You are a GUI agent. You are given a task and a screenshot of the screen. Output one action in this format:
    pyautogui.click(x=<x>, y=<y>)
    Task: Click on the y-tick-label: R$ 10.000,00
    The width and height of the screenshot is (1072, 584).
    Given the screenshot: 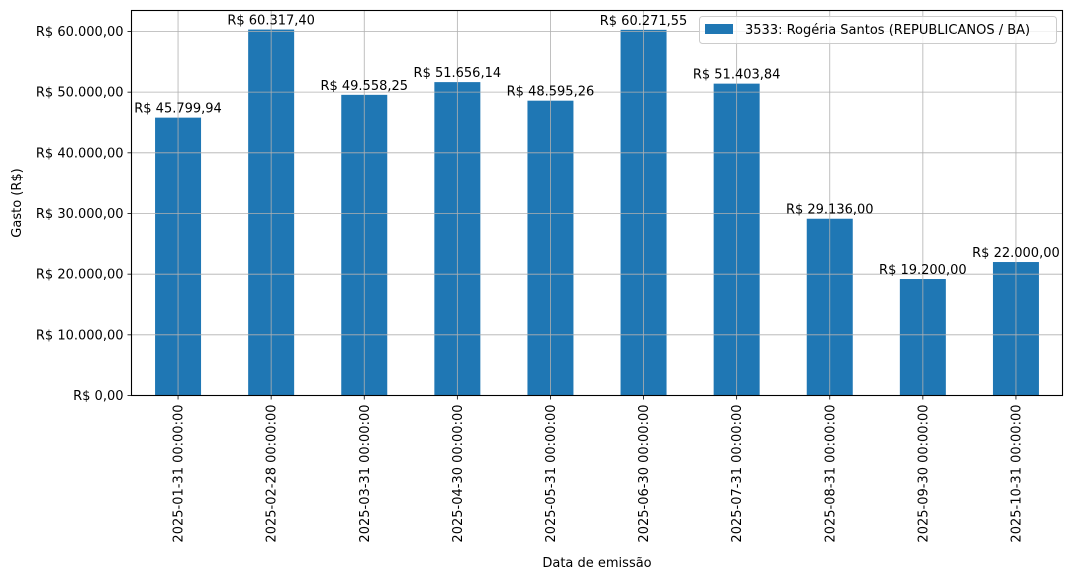 What is the action you would take?
    pyautogui.click(x=80, y=335)
    